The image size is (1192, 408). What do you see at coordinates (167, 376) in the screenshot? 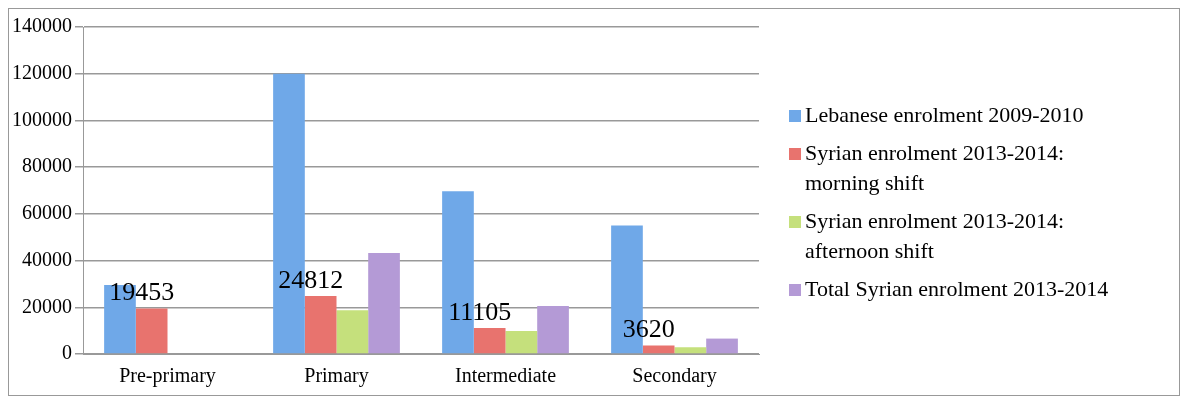
I see `x-tick-label: Pre-primary` at bounding box center [167, 376].